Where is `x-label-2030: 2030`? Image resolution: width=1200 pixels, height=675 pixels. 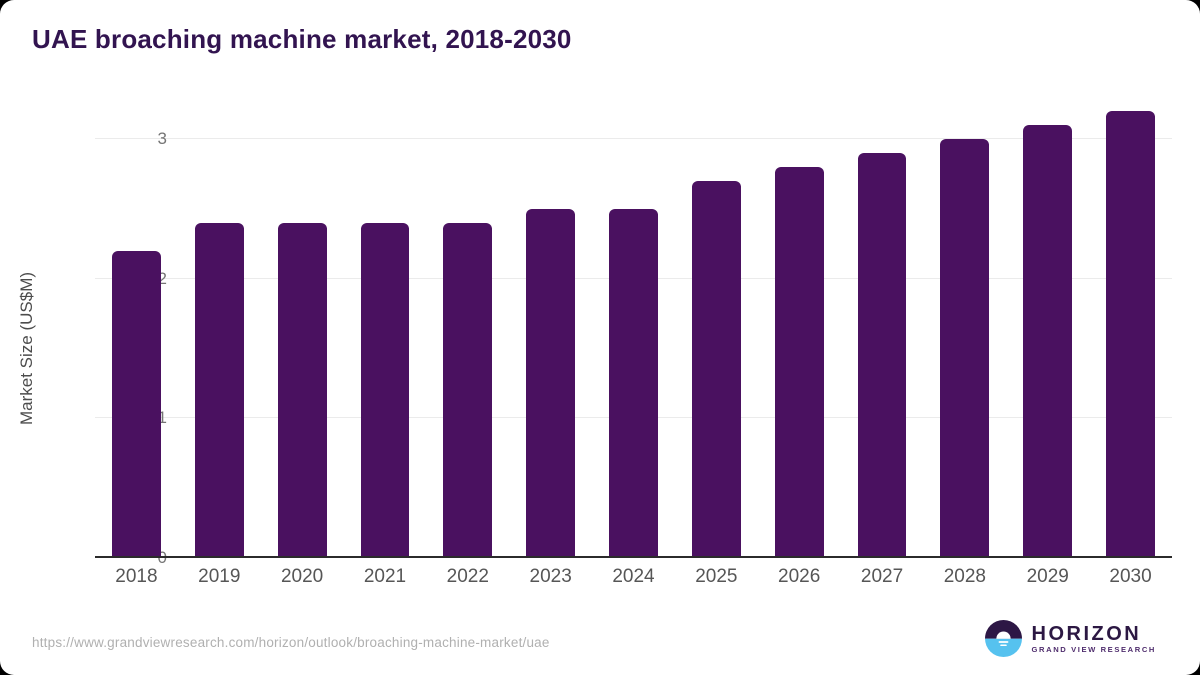 x-label-2030: 2030 is located at coordinates (1130, 576).